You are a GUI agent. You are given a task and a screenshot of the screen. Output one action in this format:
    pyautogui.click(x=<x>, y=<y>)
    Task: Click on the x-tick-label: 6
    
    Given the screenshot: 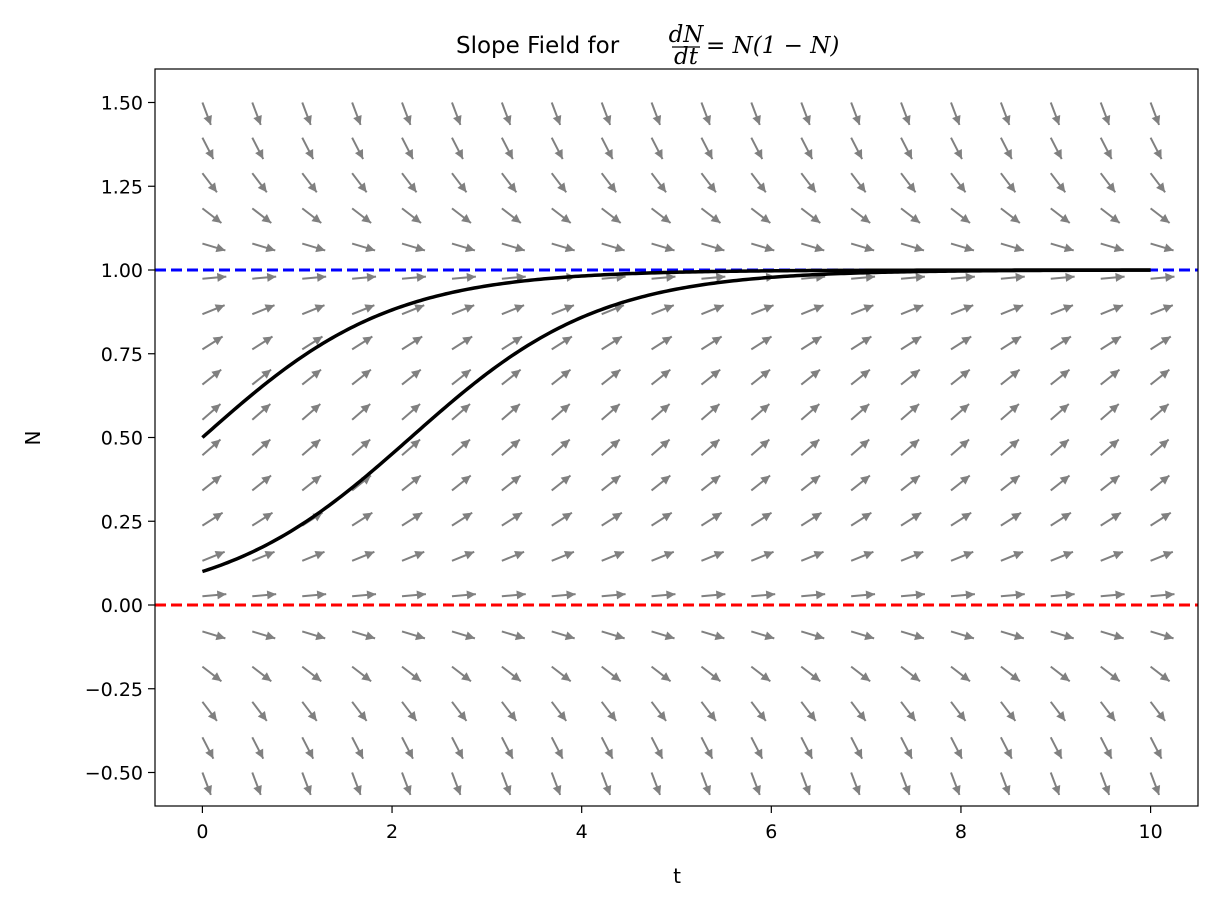 What is the action you would take?
    pyautogui.click(x=771, y=832)
    